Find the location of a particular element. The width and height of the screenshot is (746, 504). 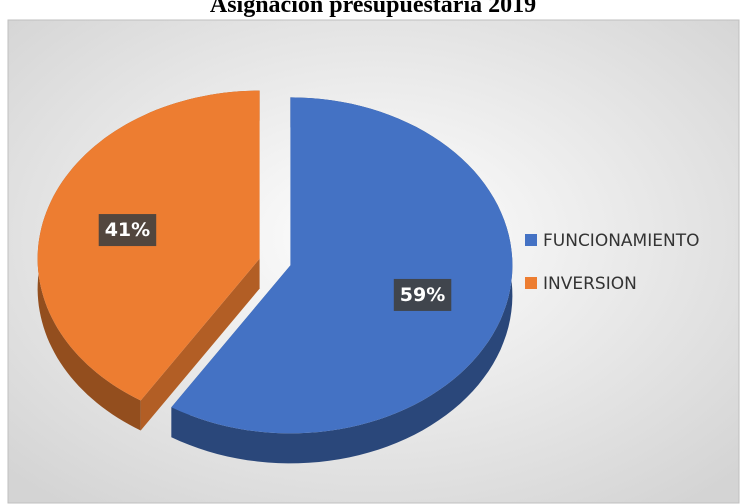

data-label: 59% is located at coordinates (422, 295).